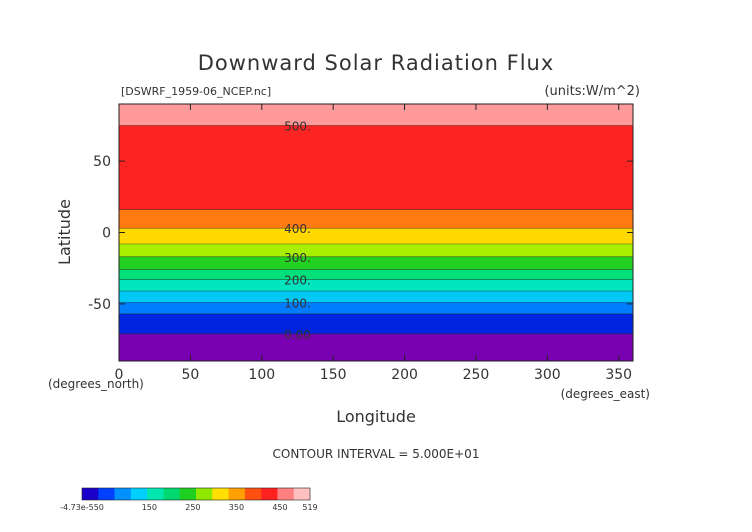 Image resolution: width=752 pixels, height=532 pixels. Describe the element at coordinates (297, 281) in the screenshot. I see `contour-label: 200.` at that location.